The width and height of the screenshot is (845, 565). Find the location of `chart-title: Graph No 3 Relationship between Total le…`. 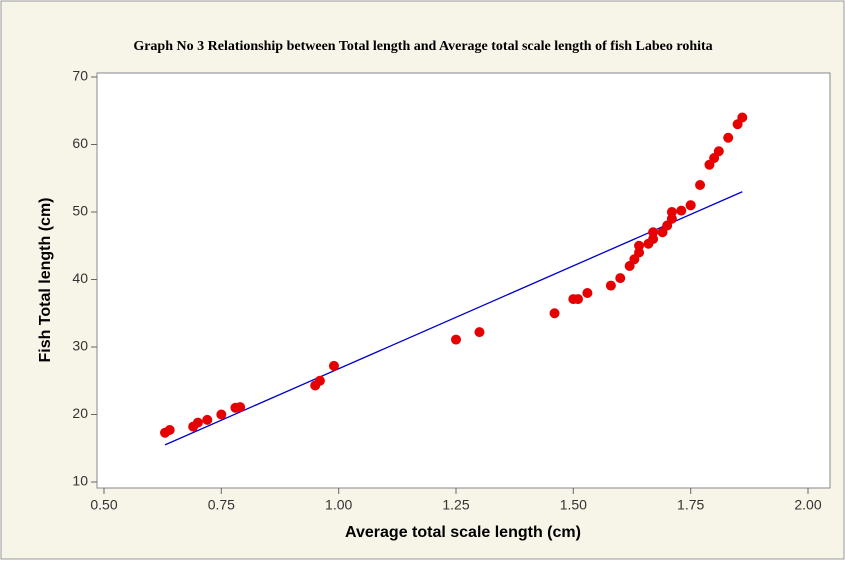

chart-title: Graph No 3 Relationship between Total le… is located at coordinates (422, 46).